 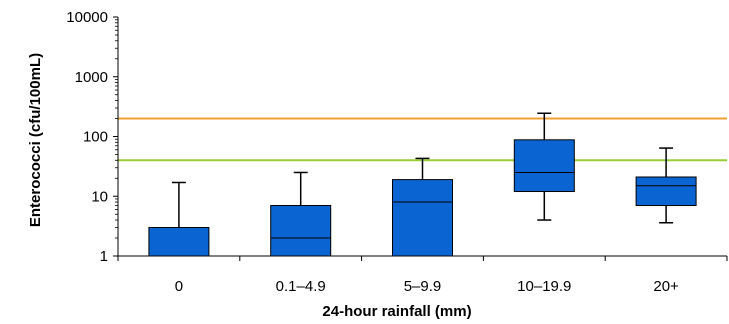 What do you see at coordinates (544, 286) in the screenshot?
I see `x-tick-label: 10–19.9` at bounding box center [544, 286].